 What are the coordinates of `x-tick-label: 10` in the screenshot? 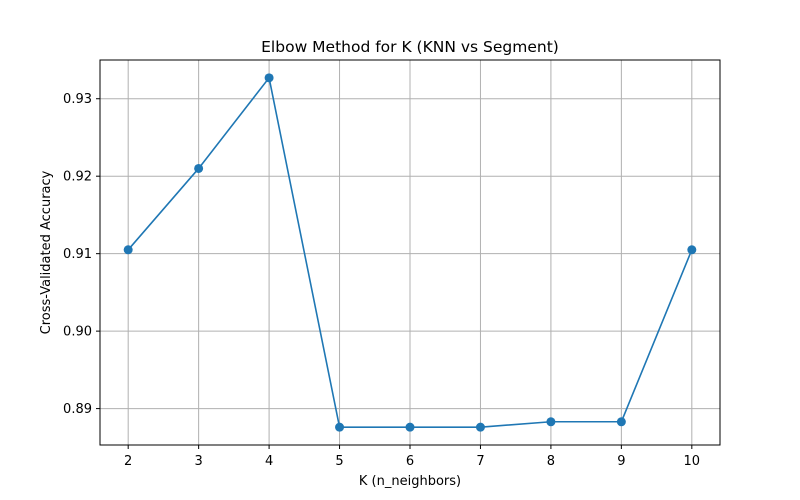 It's located at (692, 461).